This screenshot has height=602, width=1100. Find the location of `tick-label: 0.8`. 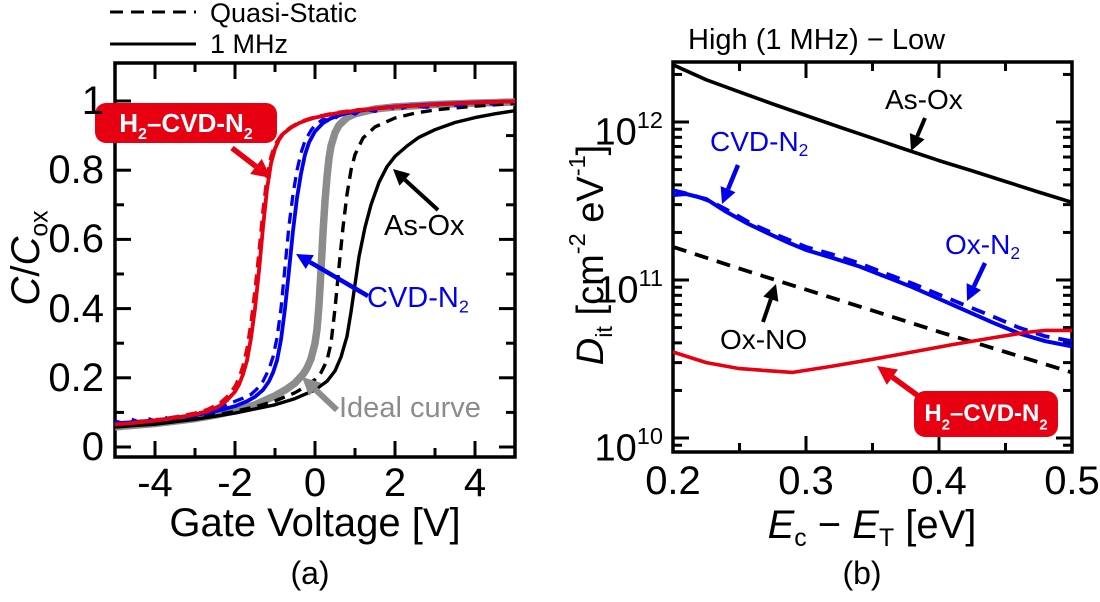

tick-label: 0.8 is located at coordinates (76, 170).